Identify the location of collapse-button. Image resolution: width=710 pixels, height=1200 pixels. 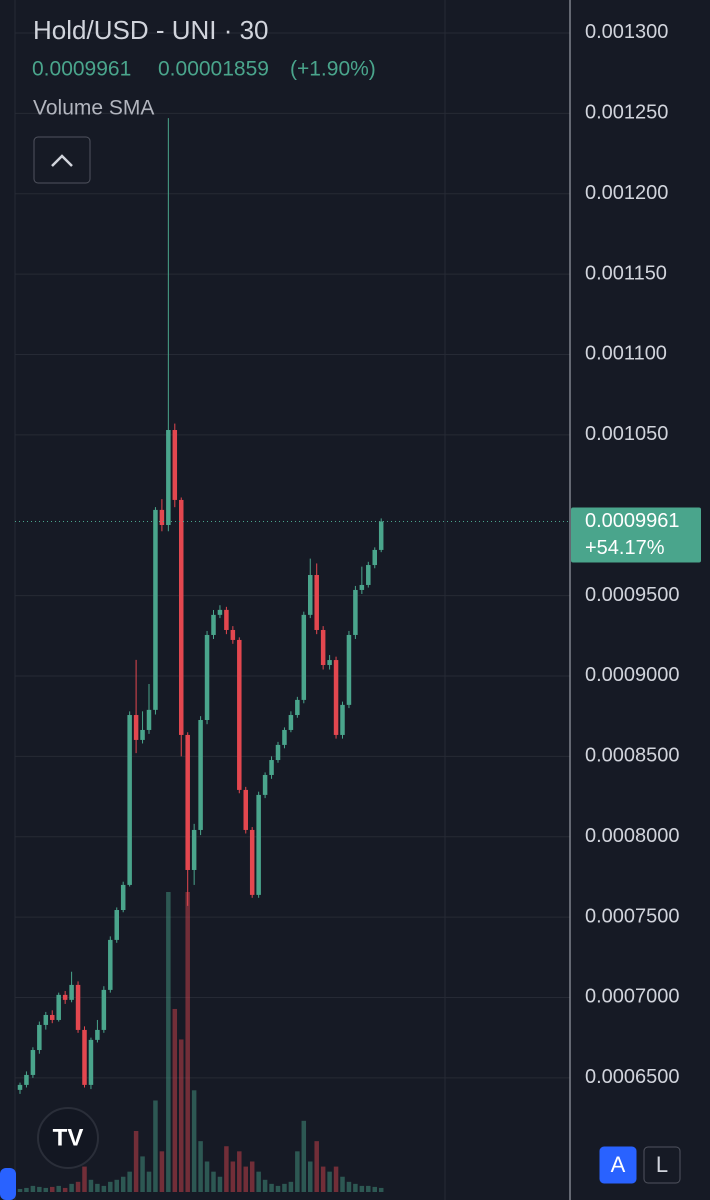
(62, 160).